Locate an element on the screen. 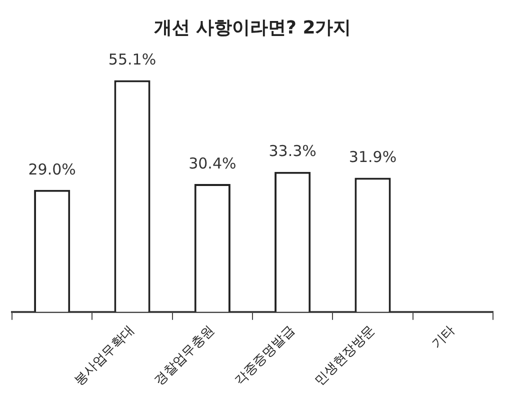  data-label: 30.4% is located at coordinates (212, 163).